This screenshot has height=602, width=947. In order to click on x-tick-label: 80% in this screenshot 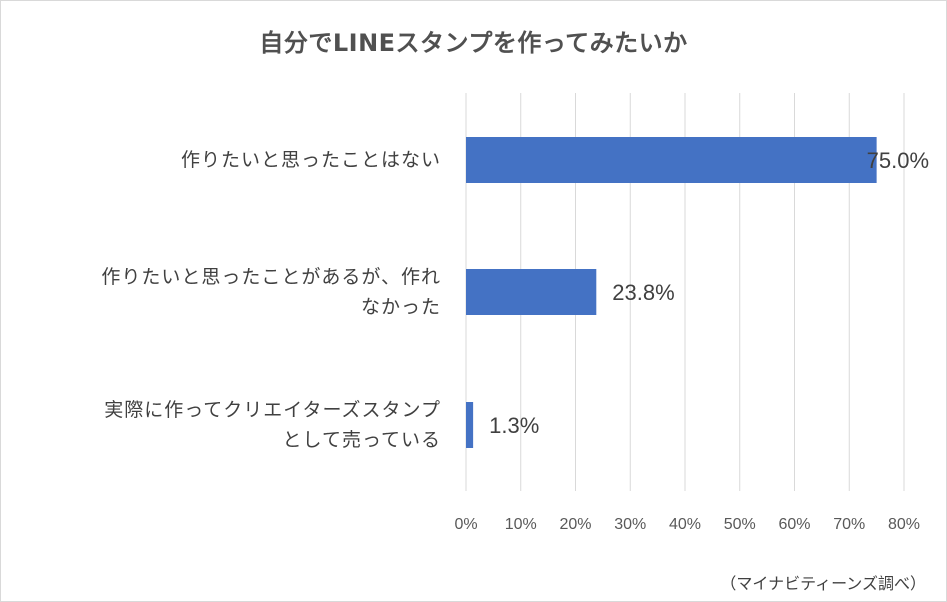, I will do `click(904, 524)`.